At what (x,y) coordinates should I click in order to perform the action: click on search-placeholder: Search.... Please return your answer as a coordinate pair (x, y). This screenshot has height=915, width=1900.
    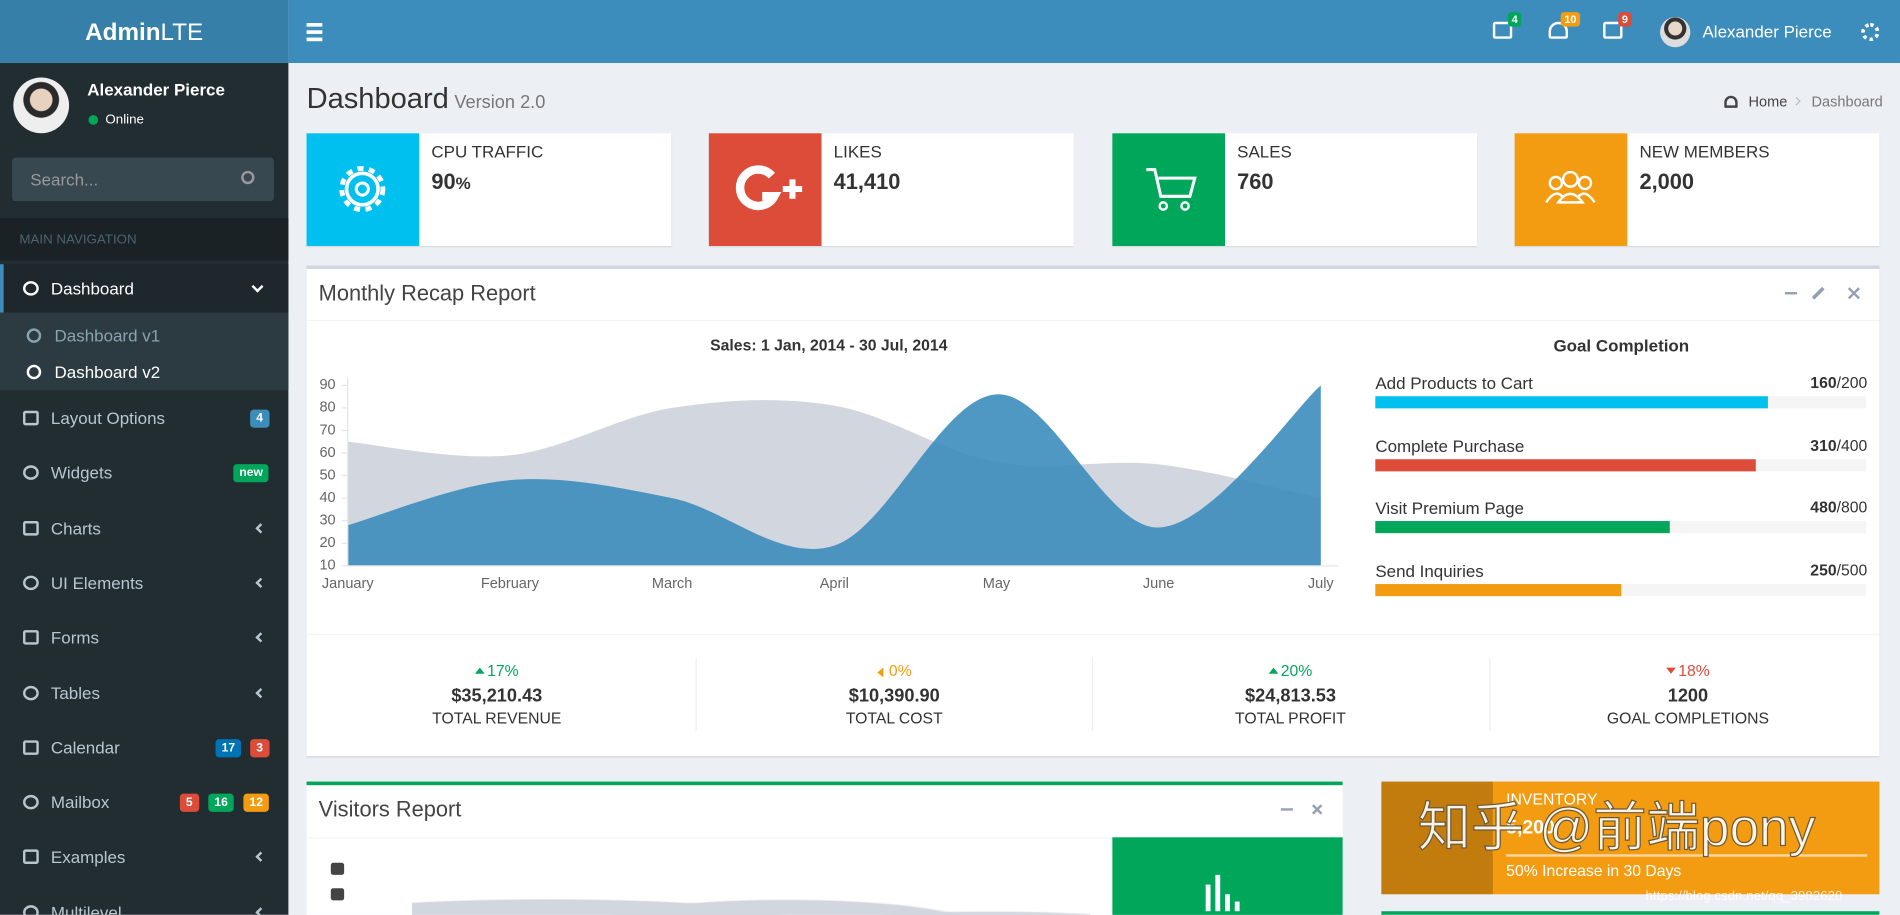
    Looking at the image, I should click on (64, 179).